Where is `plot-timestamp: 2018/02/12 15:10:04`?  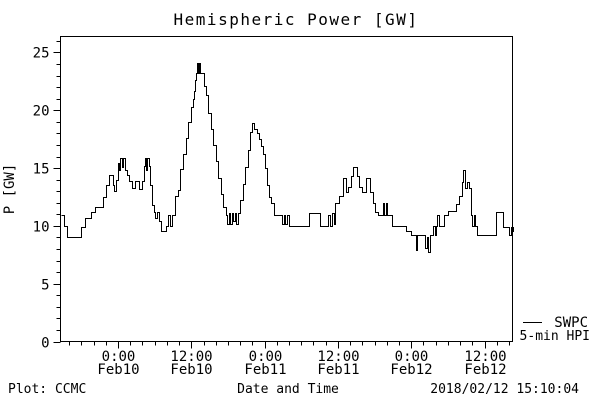 plot-timestamp: 2018/02/12 15:10:04 is located at coordinates (504, 389).